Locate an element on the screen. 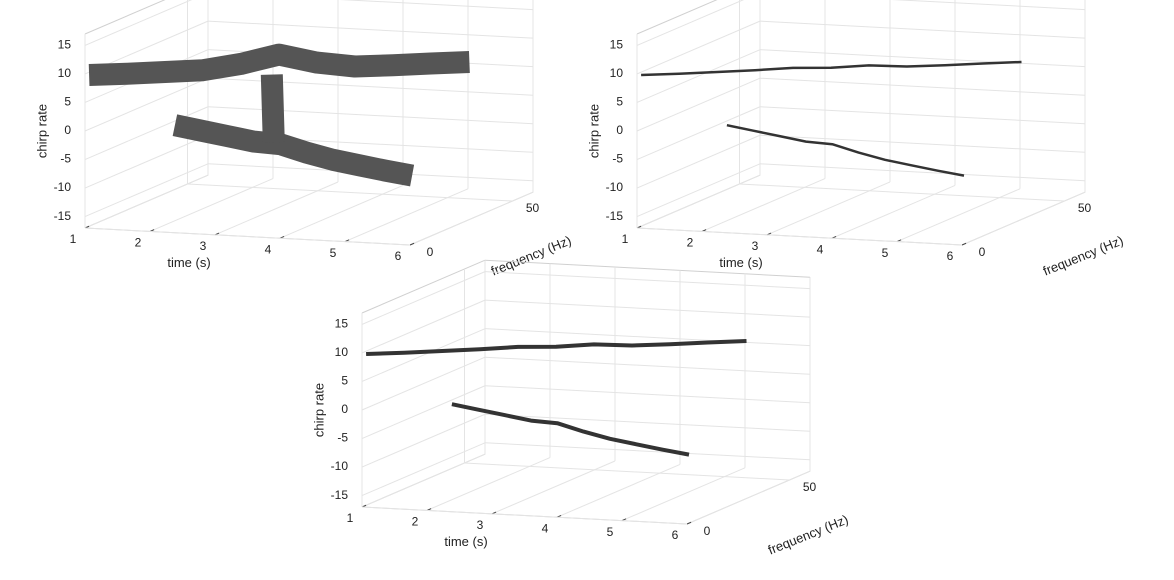 The height and width of the screenshot is (580, 1174). x-axis-label: time (s) is located at coordinates (188, 262).